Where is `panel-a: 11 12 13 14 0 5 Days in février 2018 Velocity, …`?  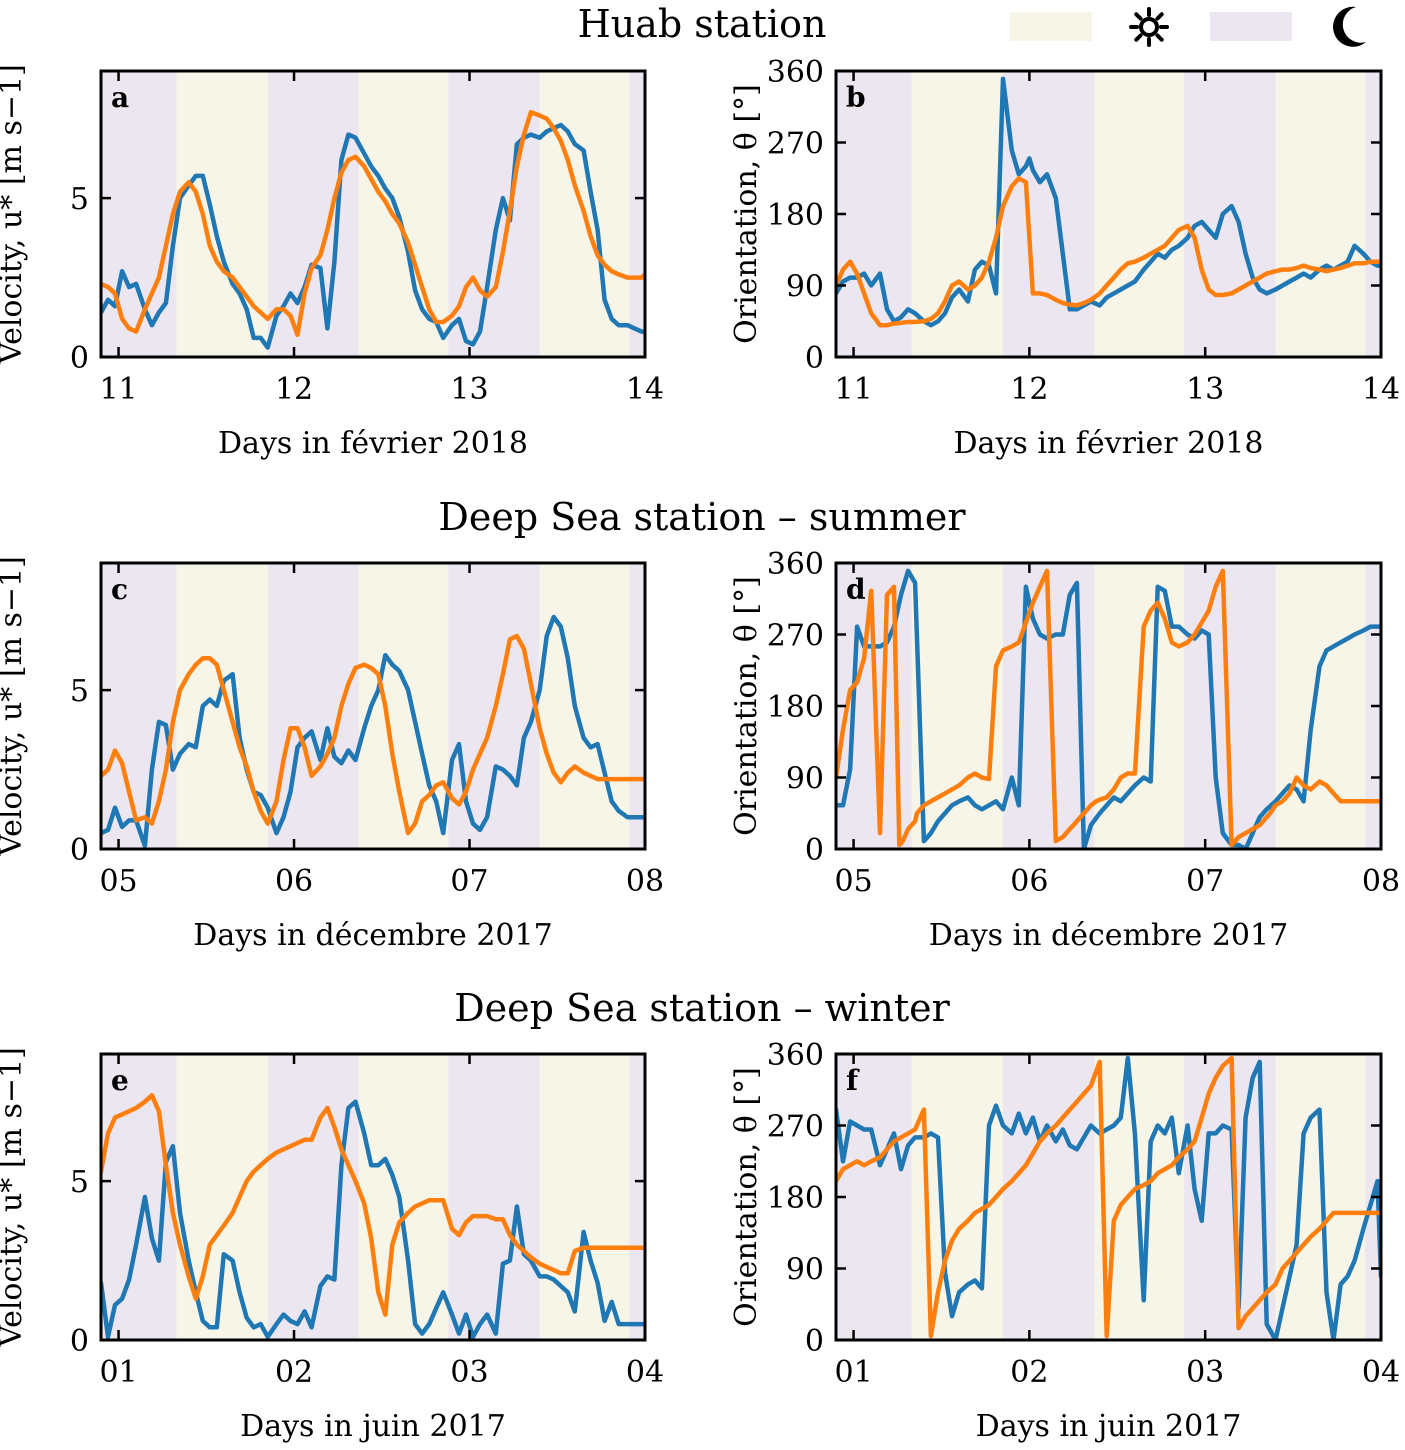 panel-a: 11 12 13 14 0 5 Days in février 2018 Velocity, … is located at coordinates (332, 262).